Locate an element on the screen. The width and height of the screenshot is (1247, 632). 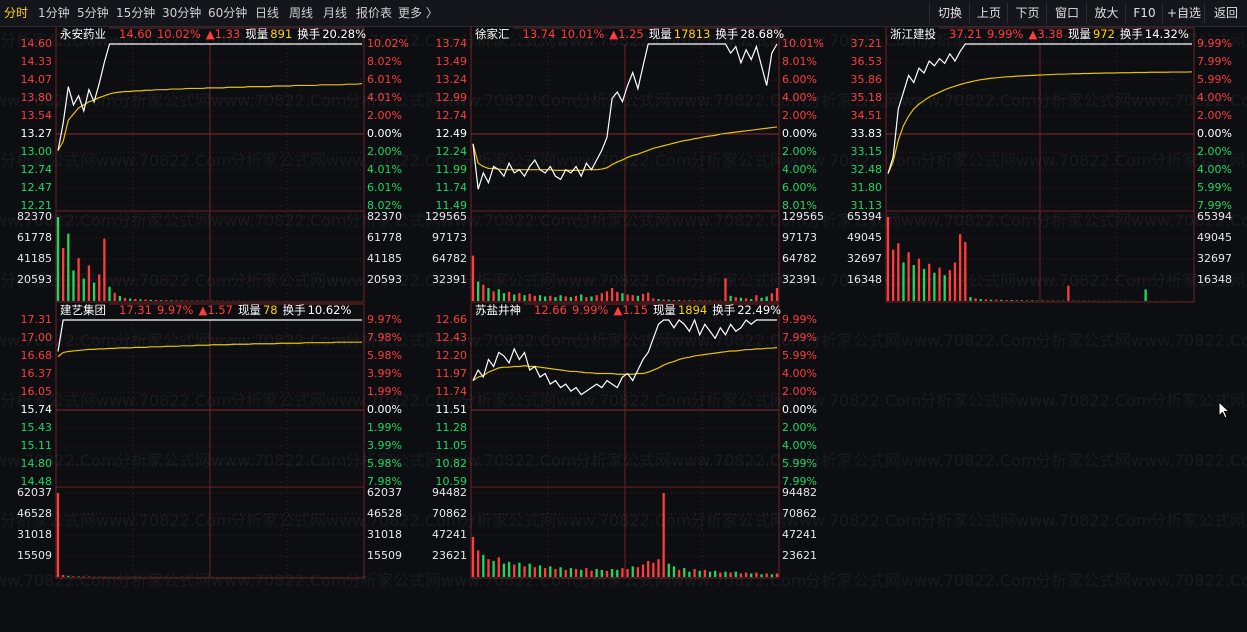
percent-tick-label: 7.99% is located at coordinates (799, 337).